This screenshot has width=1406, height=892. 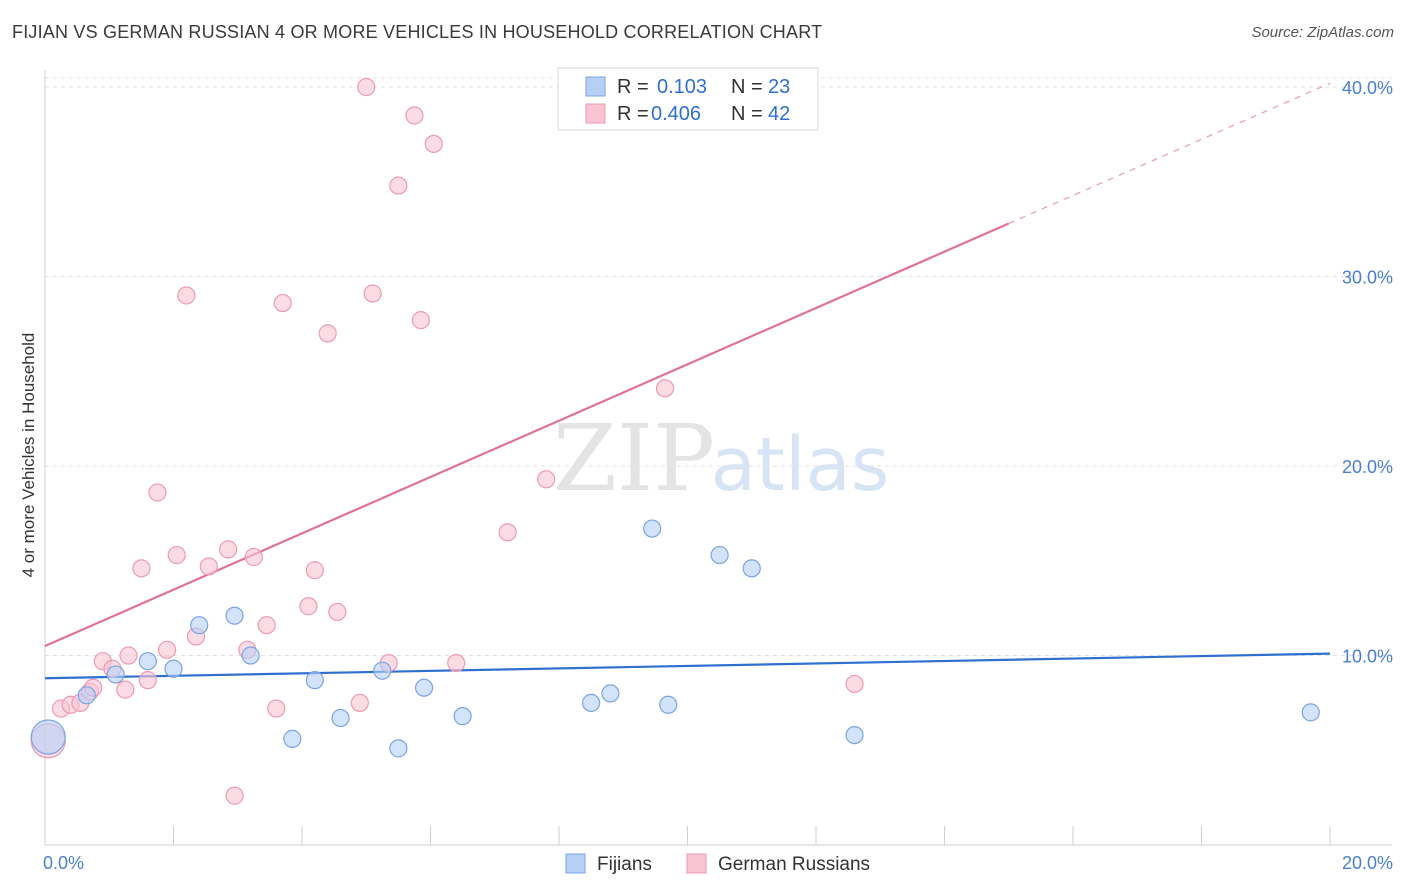 What do you see at coordinates (575, 863) in the screenshot?
I see `bottom-legend-swatch-fijians` at bounding box center [575, 863].